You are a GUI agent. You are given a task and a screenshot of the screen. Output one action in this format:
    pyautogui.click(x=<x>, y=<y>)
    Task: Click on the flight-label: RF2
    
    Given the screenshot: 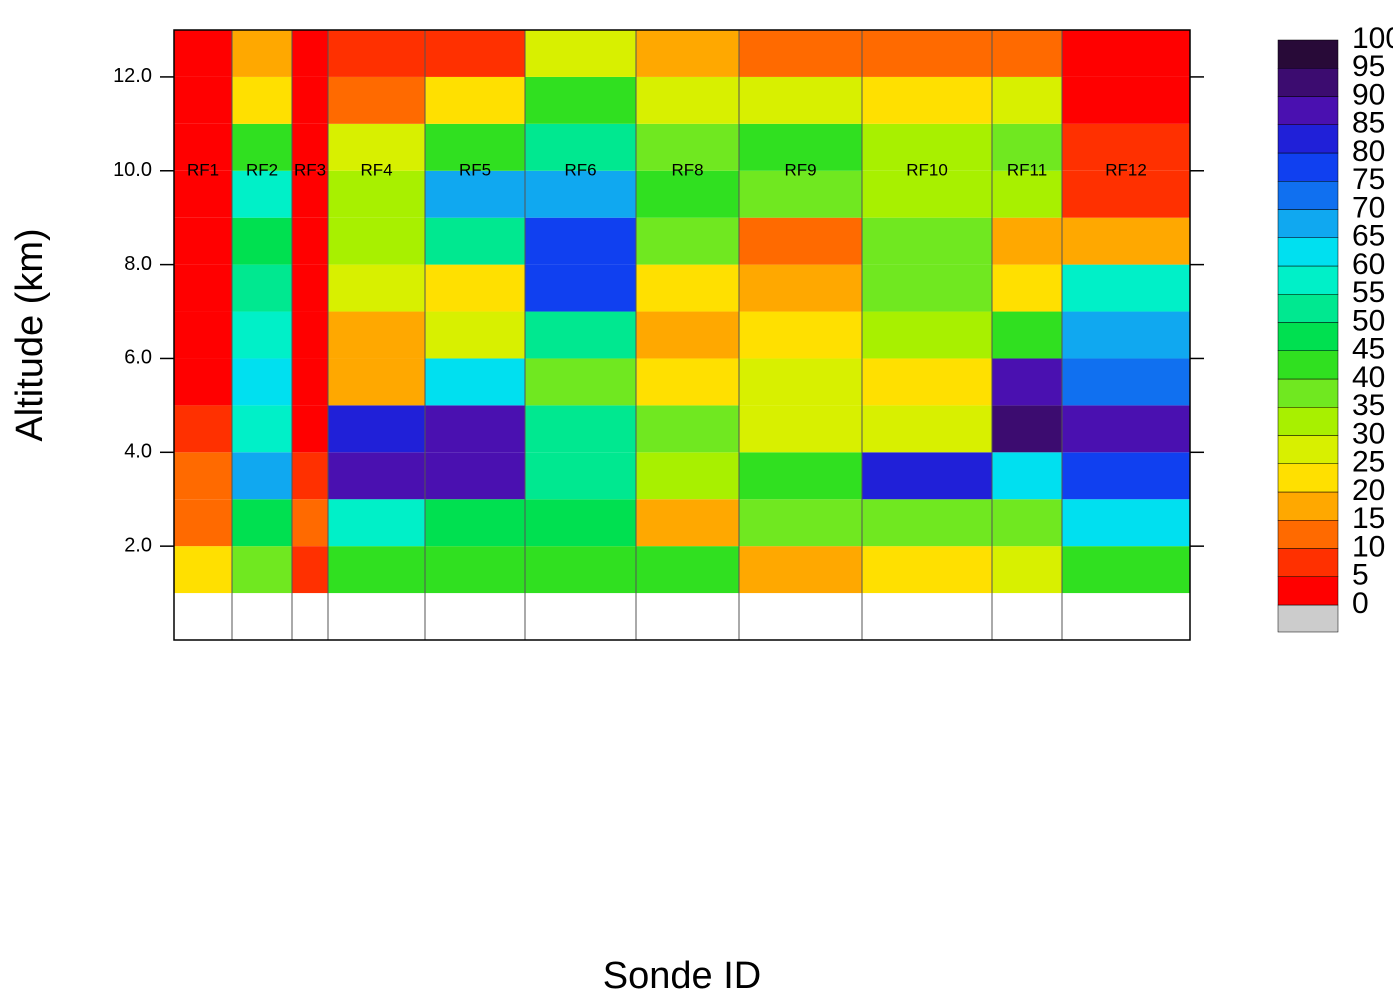 What is the action you would take?
    pyautogui.click(x=262, y=169)
    